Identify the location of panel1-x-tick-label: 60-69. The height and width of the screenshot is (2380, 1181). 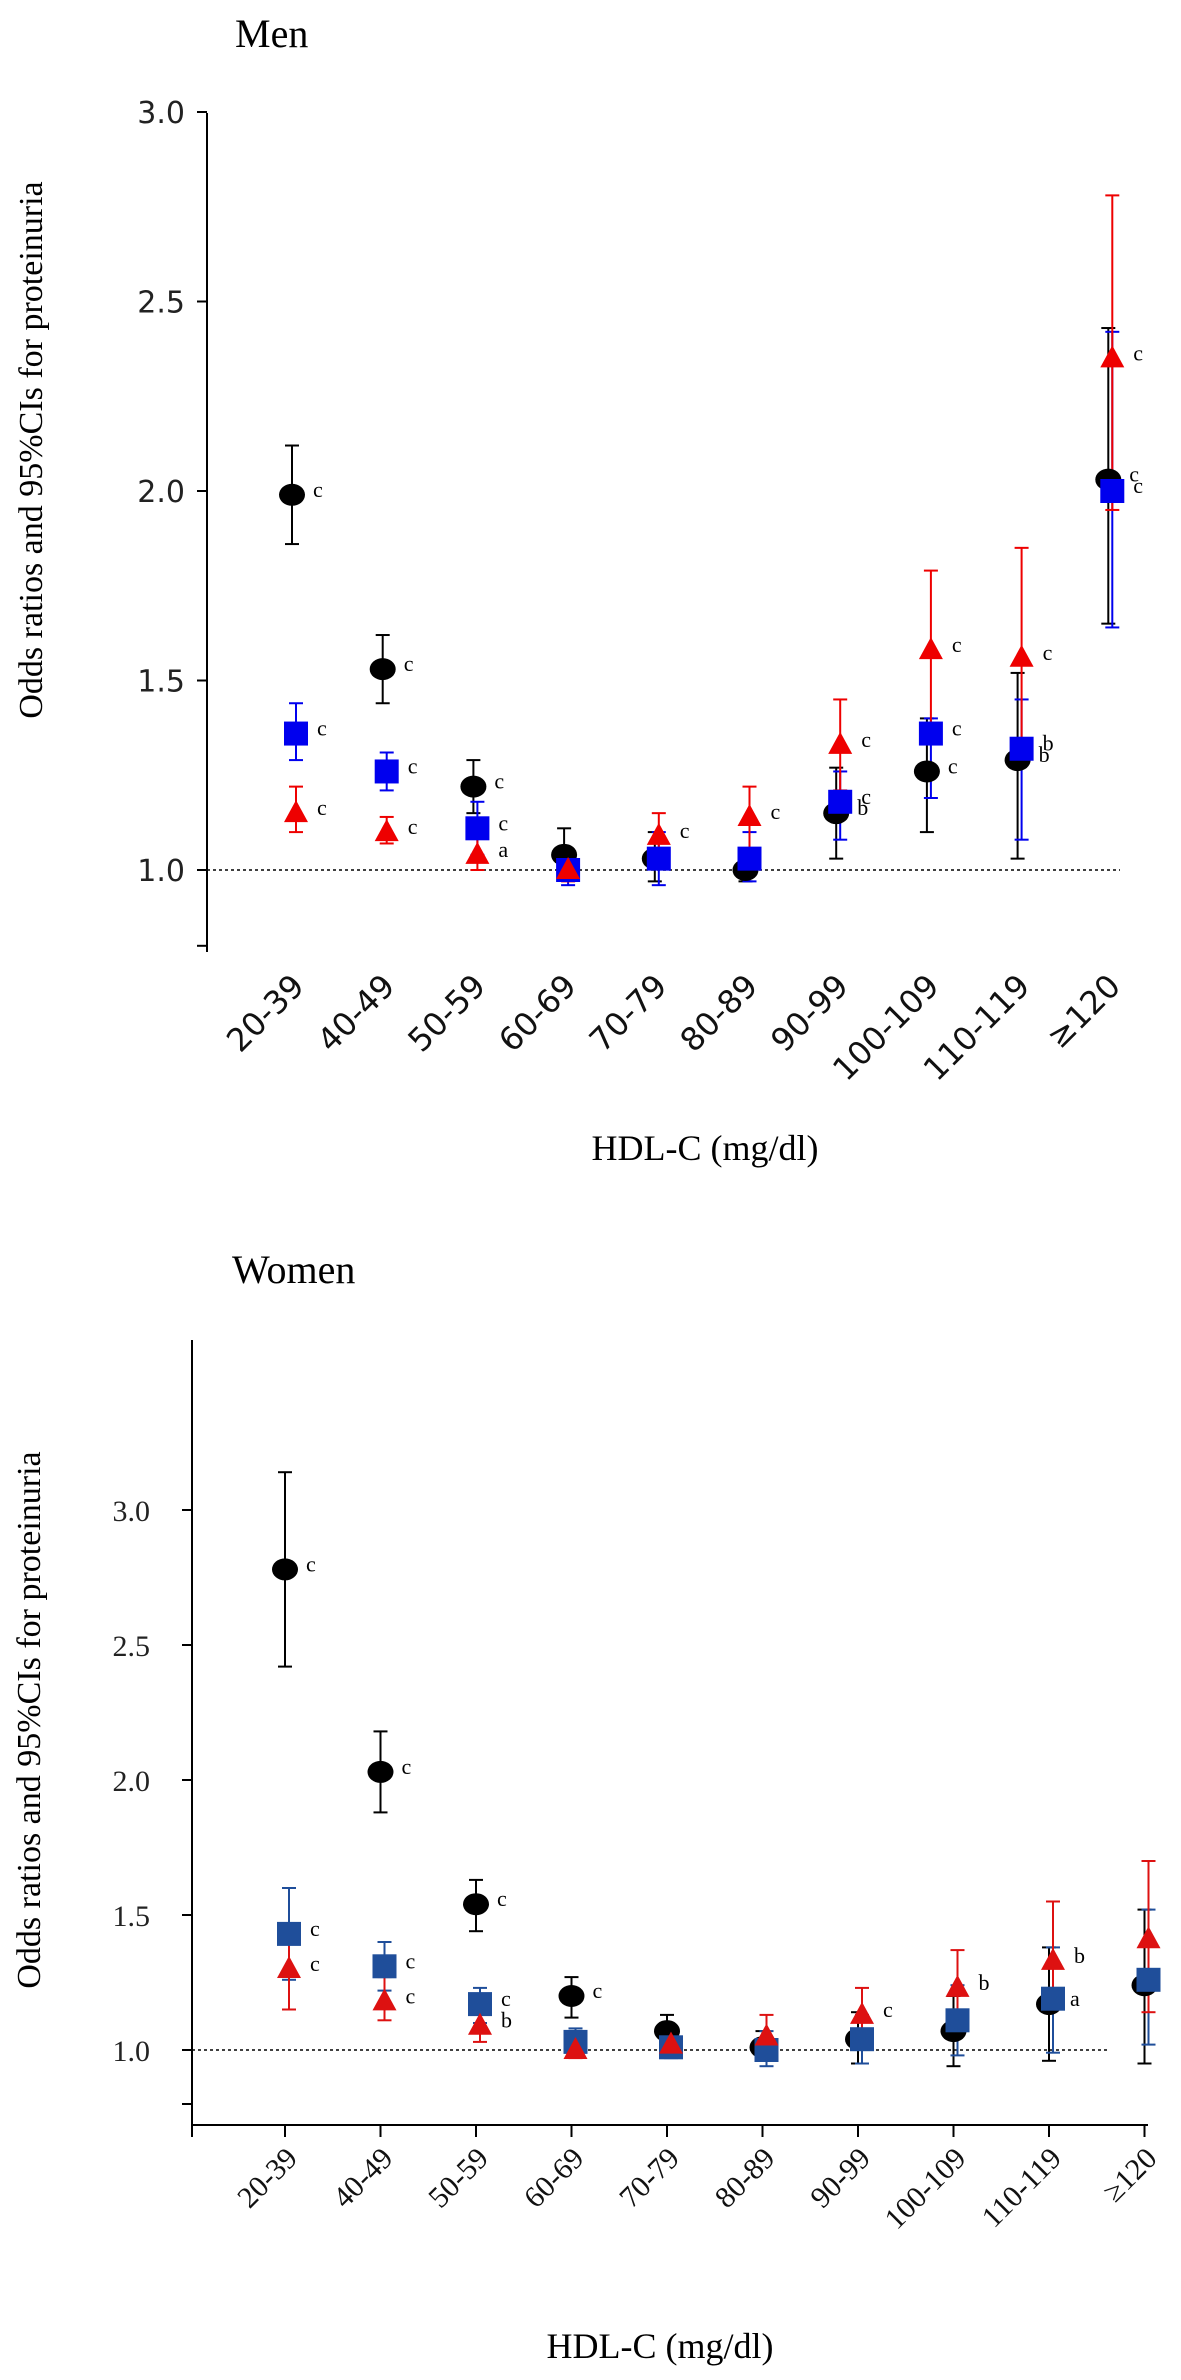
(537, 1013).